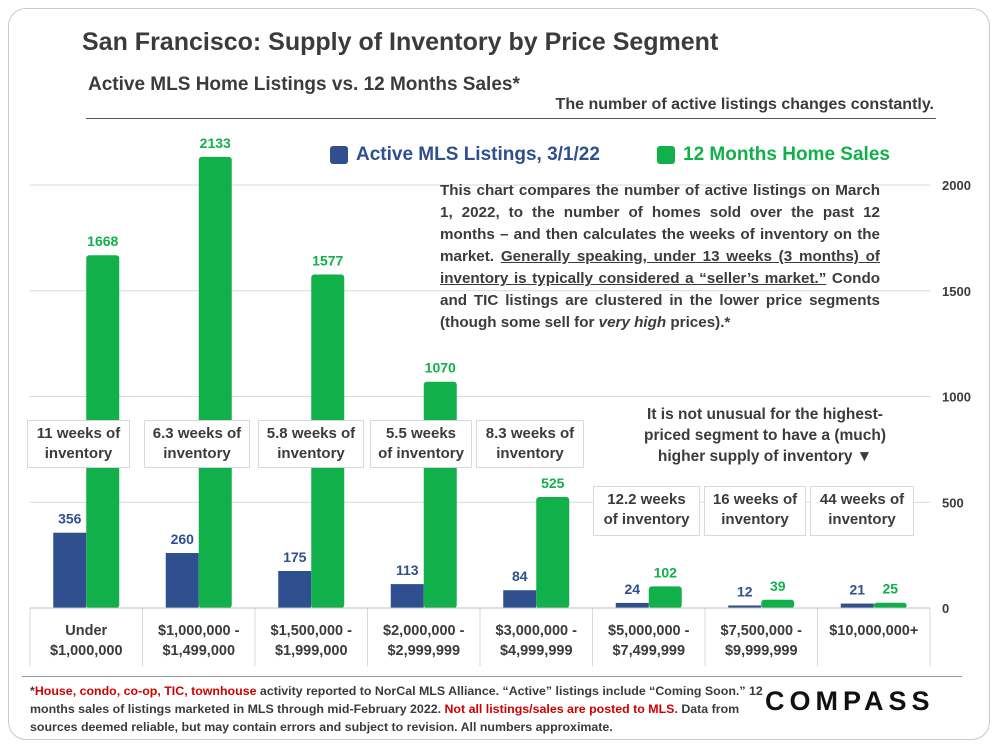 The width and height of the screenshot is (1000, 750). Describe the element at coordinates (761, 651) in the screenshot. I see `x-tick-label: $9,999,999` at that location.